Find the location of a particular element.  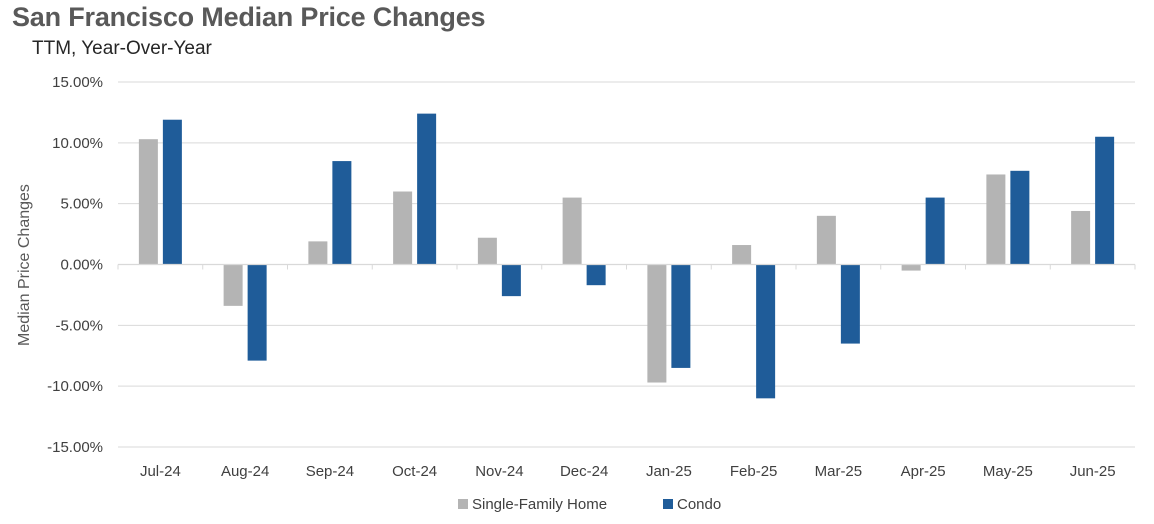

x-tick-label: Jun-25 is located at coordinates (1093, 471).